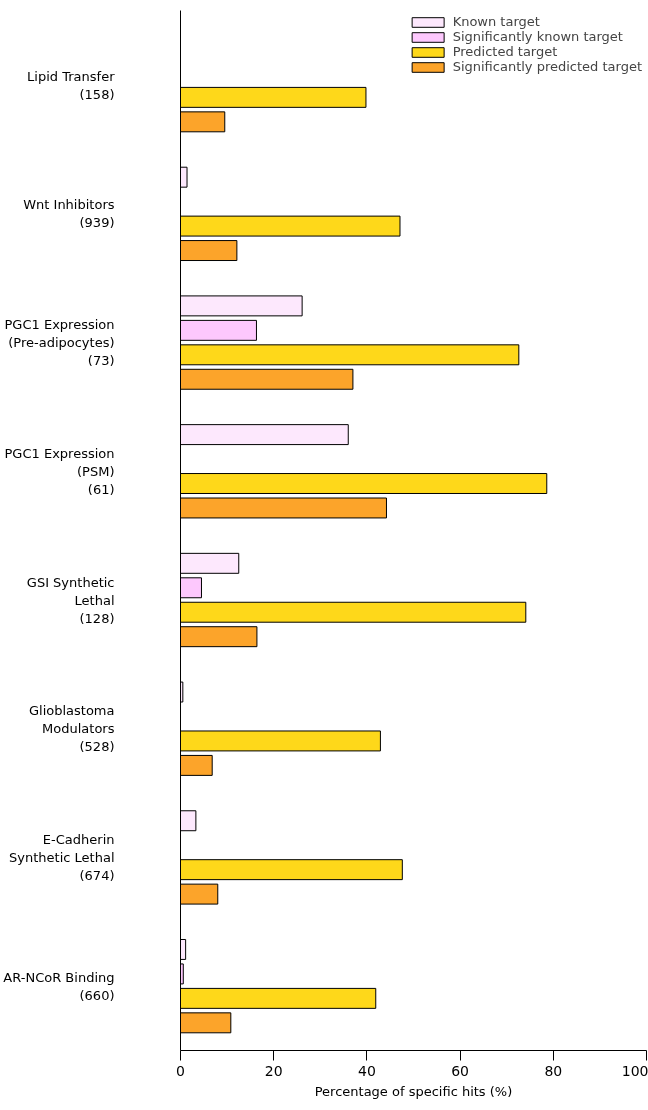 The image size is (648, 1110). What do you see at coordinates (460, 1070) in the screenshot?
I see `x-tick-label: 60` at bounding box center [460, 1070].